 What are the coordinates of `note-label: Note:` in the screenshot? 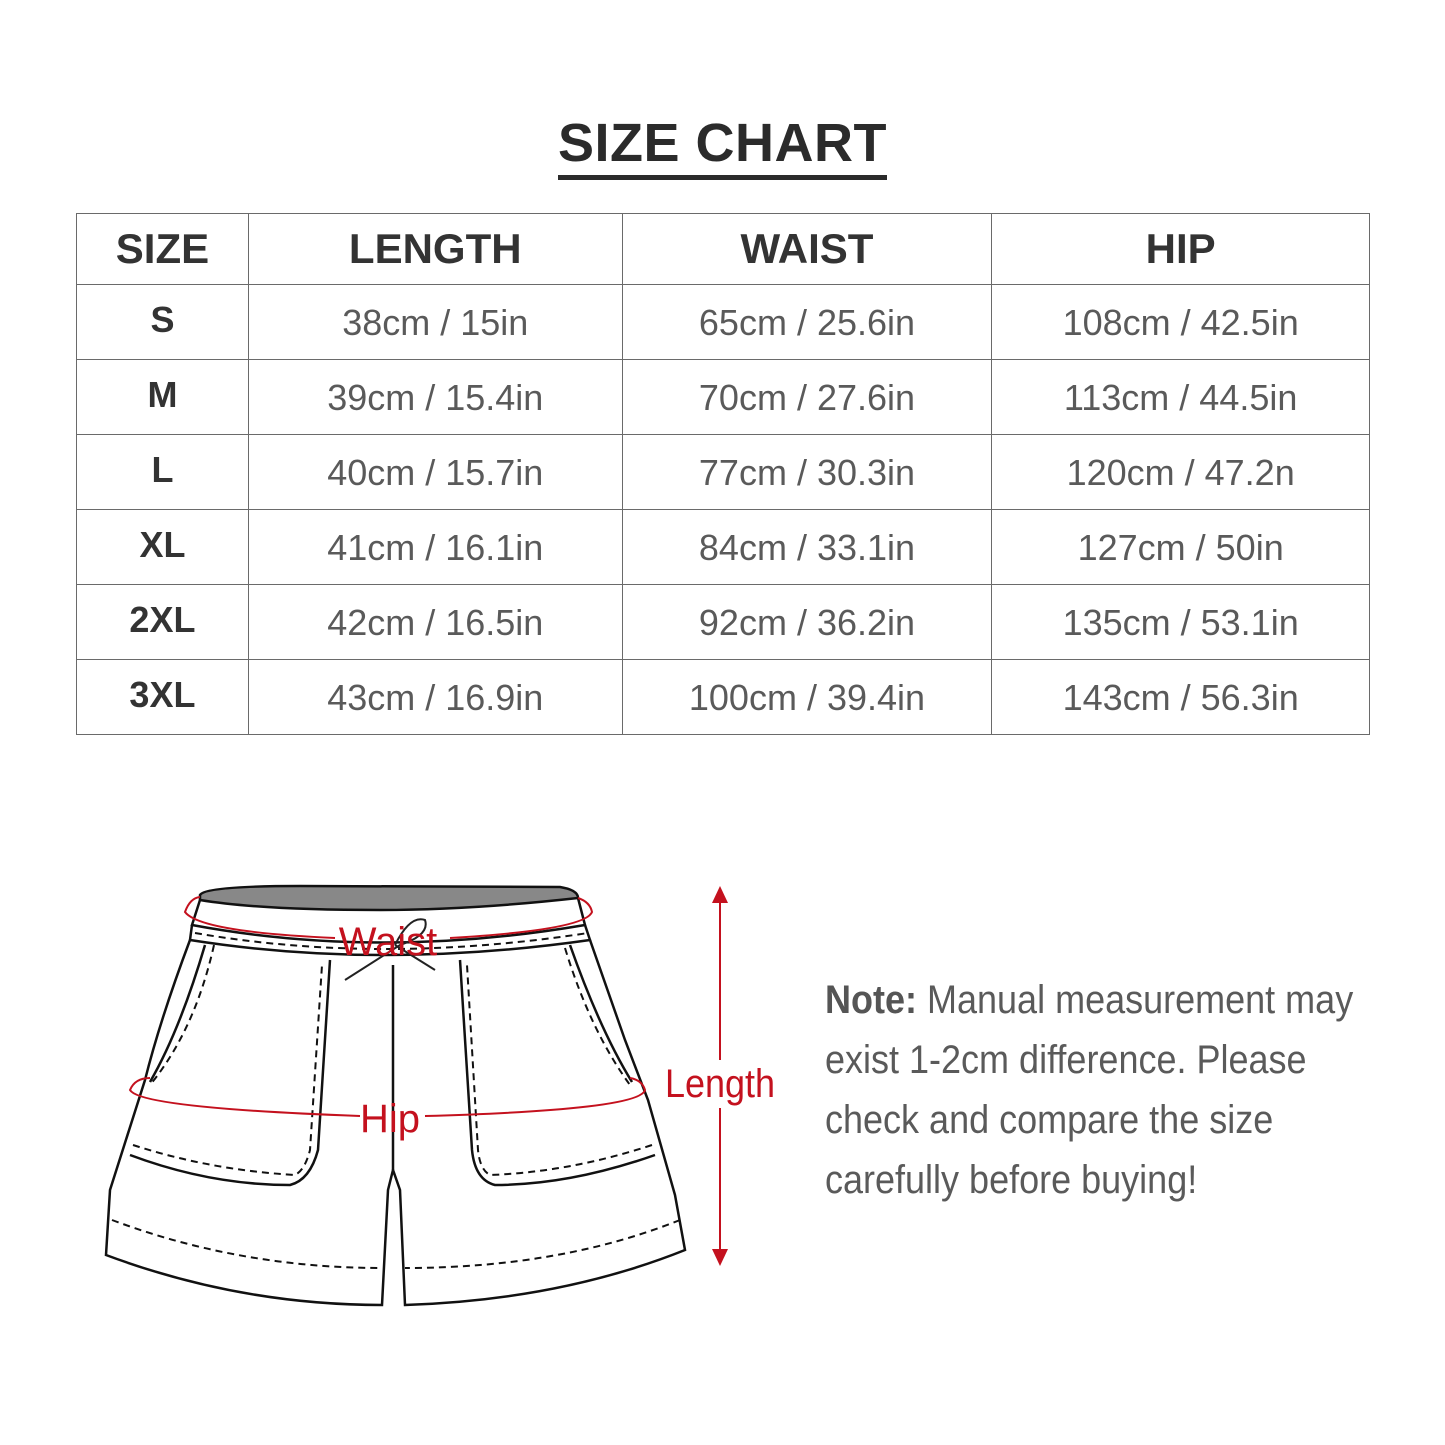 It's located at (871, 1000).